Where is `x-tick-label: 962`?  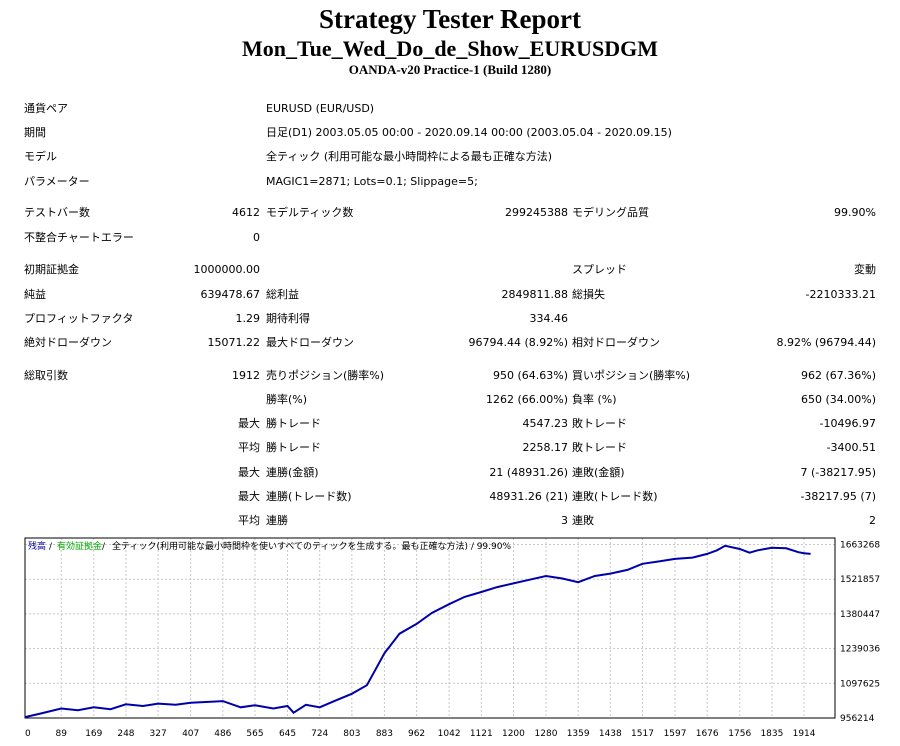
x-tick-label: 962 is located at coordinates (416, 734).